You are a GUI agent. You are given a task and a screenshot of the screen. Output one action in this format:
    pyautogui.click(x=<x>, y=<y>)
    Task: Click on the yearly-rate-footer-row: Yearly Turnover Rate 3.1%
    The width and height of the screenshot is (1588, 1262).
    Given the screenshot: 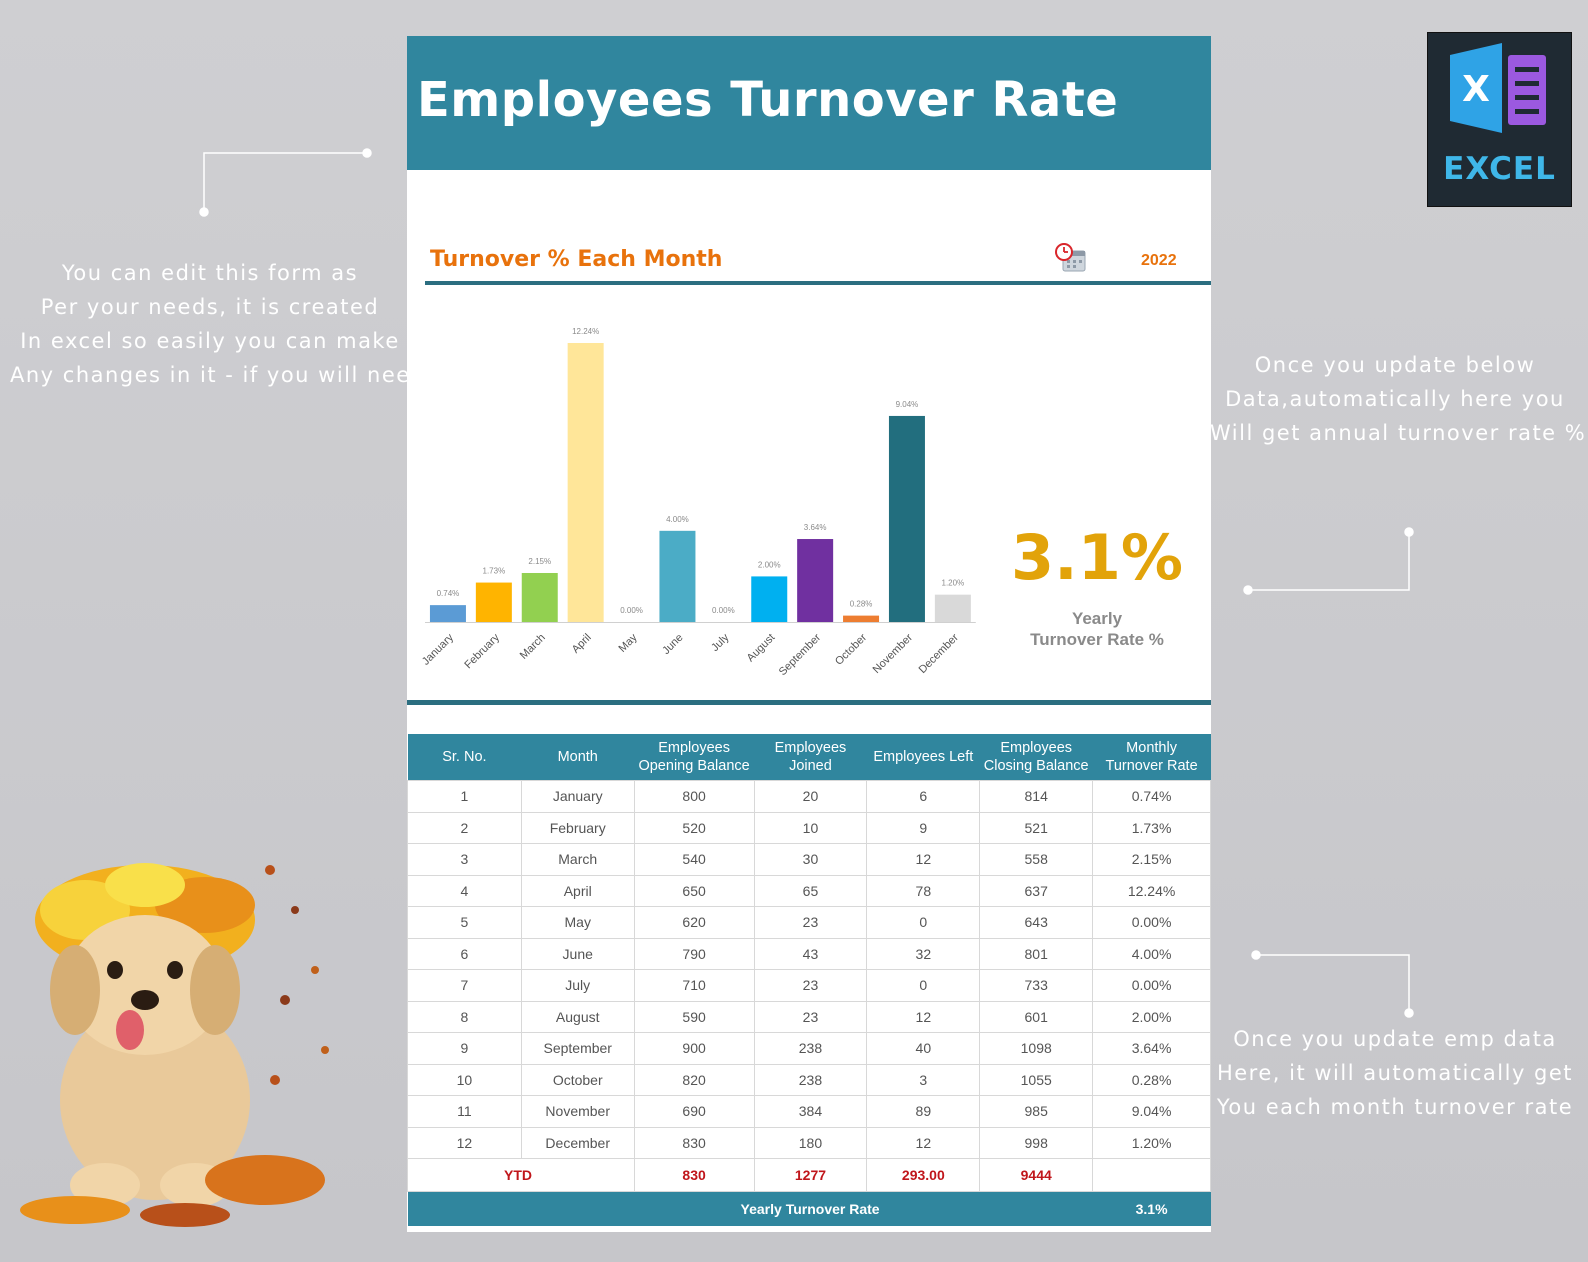 What is the action you would take?
    pyautogui.click(x=809, y=1208)
    